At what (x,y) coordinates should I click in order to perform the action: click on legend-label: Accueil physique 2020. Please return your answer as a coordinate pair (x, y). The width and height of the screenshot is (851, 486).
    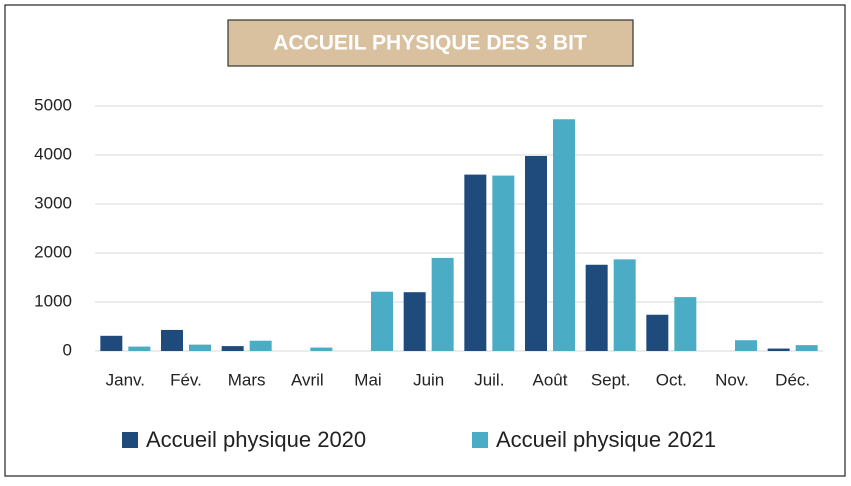
    Looking at the image, I should click on (256, 439).